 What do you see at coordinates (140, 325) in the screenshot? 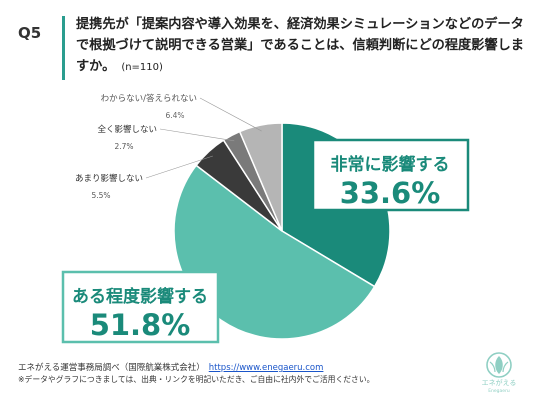
I see `value-somewhat: 51.8%` at bounding box center [140, 325].